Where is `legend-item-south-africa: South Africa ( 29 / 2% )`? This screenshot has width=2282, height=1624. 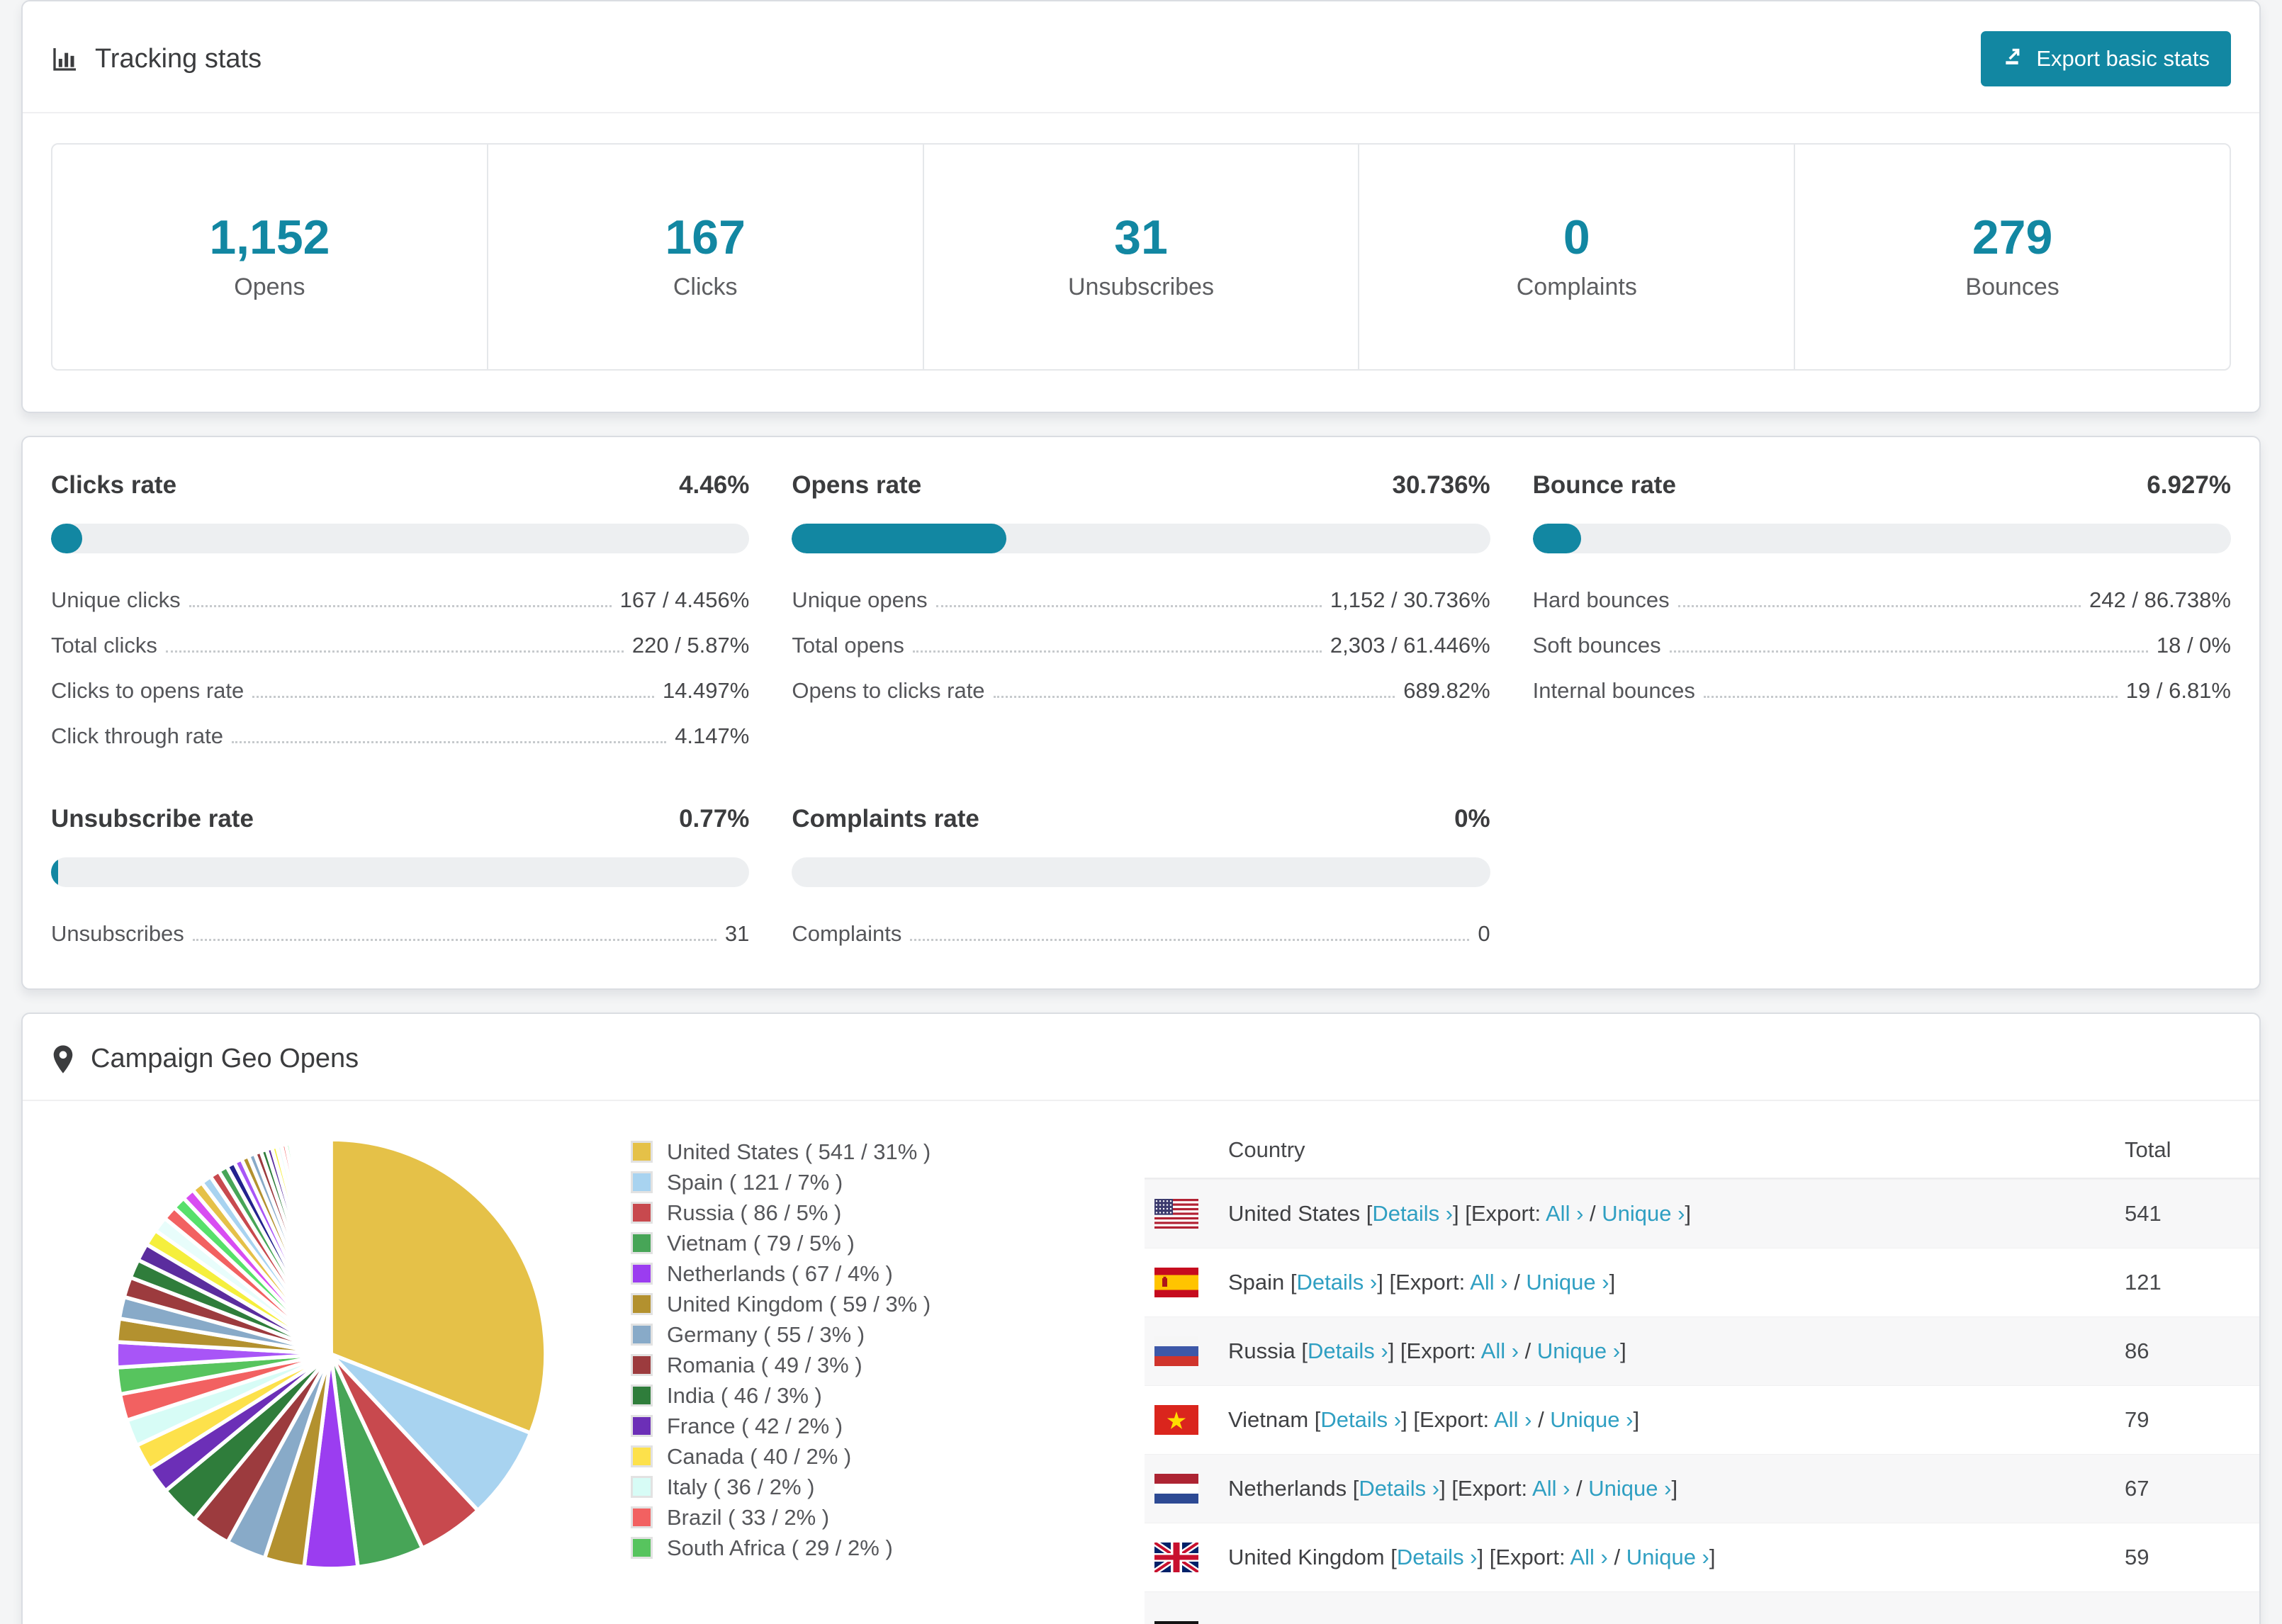 legend-item-south-africa: South Africa ( 29 / 2% ) is located at coordinates (781, 1548).